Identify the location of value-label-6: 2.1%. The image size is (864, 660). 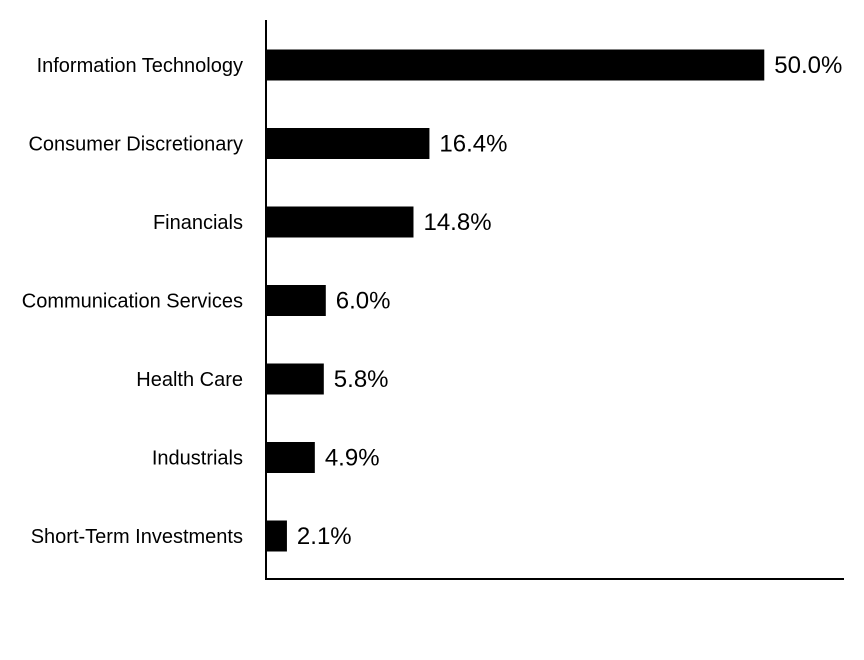
(324, 536).